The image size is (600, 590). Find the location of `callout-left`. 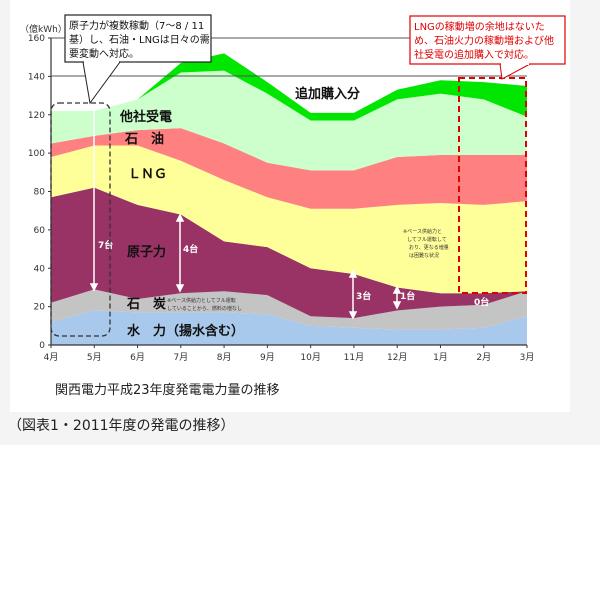

callout-left is located at coordinates (138, 38).